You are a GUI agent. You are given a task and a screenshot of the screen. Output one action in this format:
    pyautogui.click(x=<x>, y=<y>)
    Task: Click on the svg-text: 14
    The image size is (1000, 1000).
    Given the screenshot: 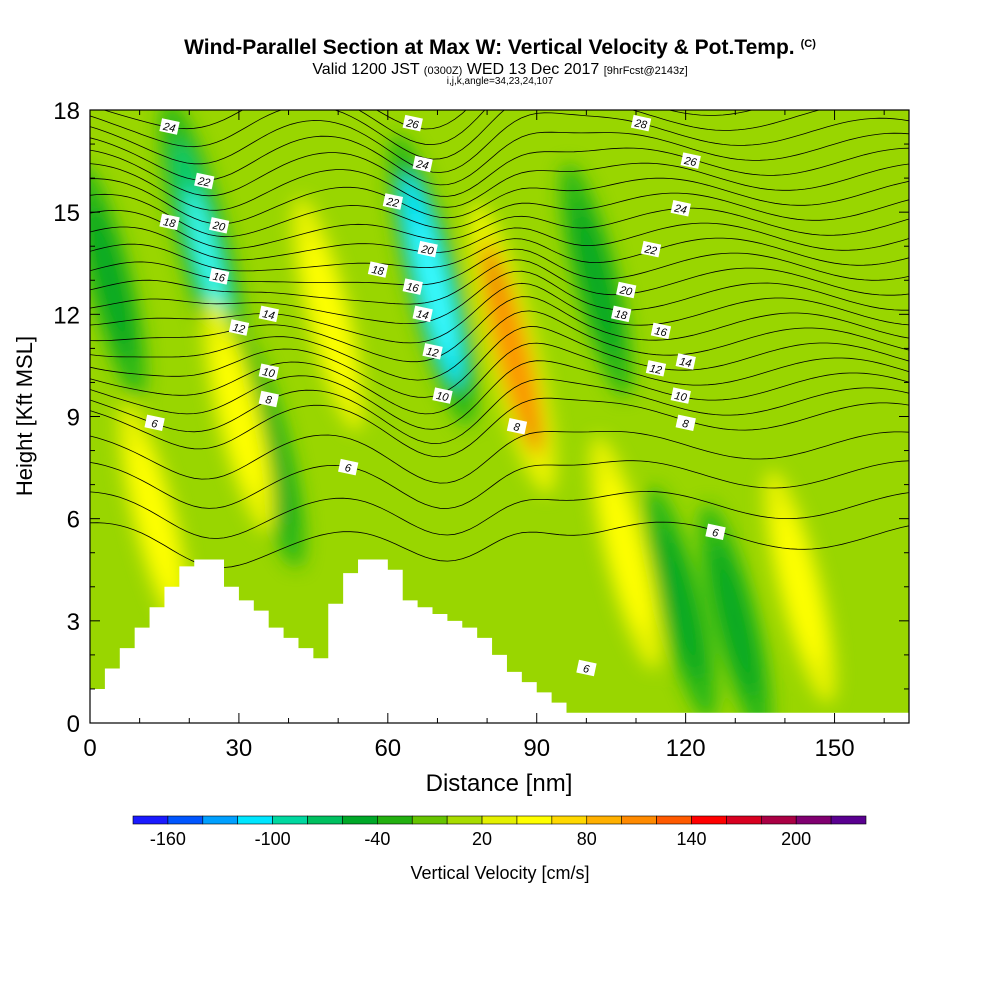 What is the action you would take?
    pyautogui.click(x=685, y=363)
    